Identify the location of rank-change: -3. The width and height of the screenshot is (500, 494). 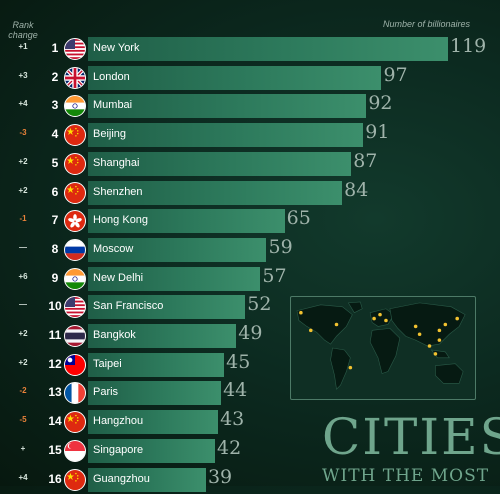
(23, 133).